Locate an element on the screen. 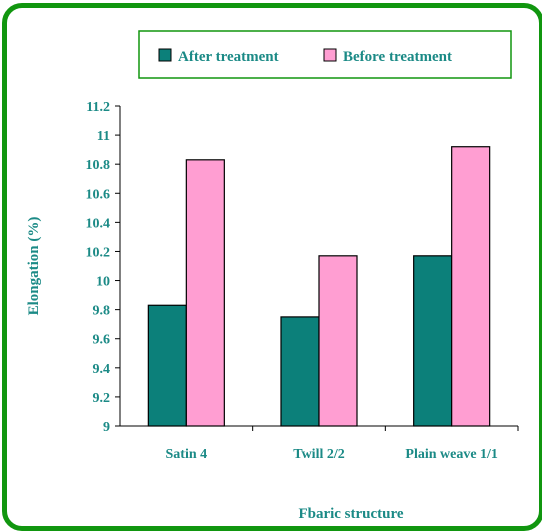  legend-label-after: After treatment is located at coordinates (228, 57).